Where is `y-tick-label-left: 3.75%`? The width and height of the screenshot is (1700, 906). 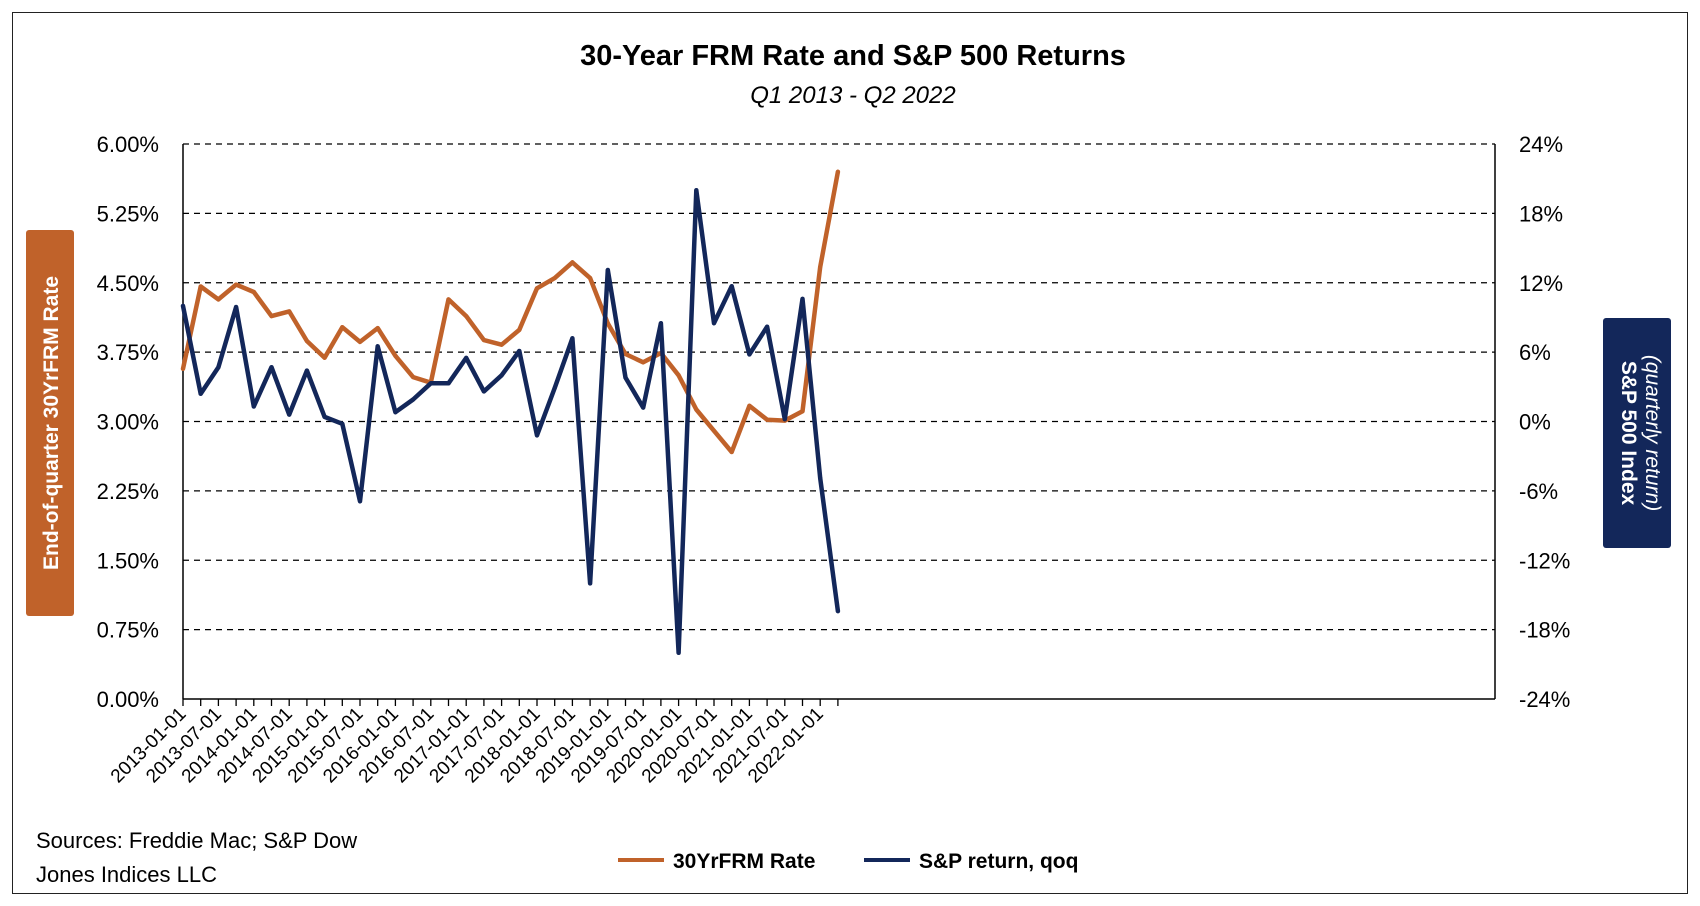 y-tick-label-left: 3.75% is located at coordinates (128, 352).